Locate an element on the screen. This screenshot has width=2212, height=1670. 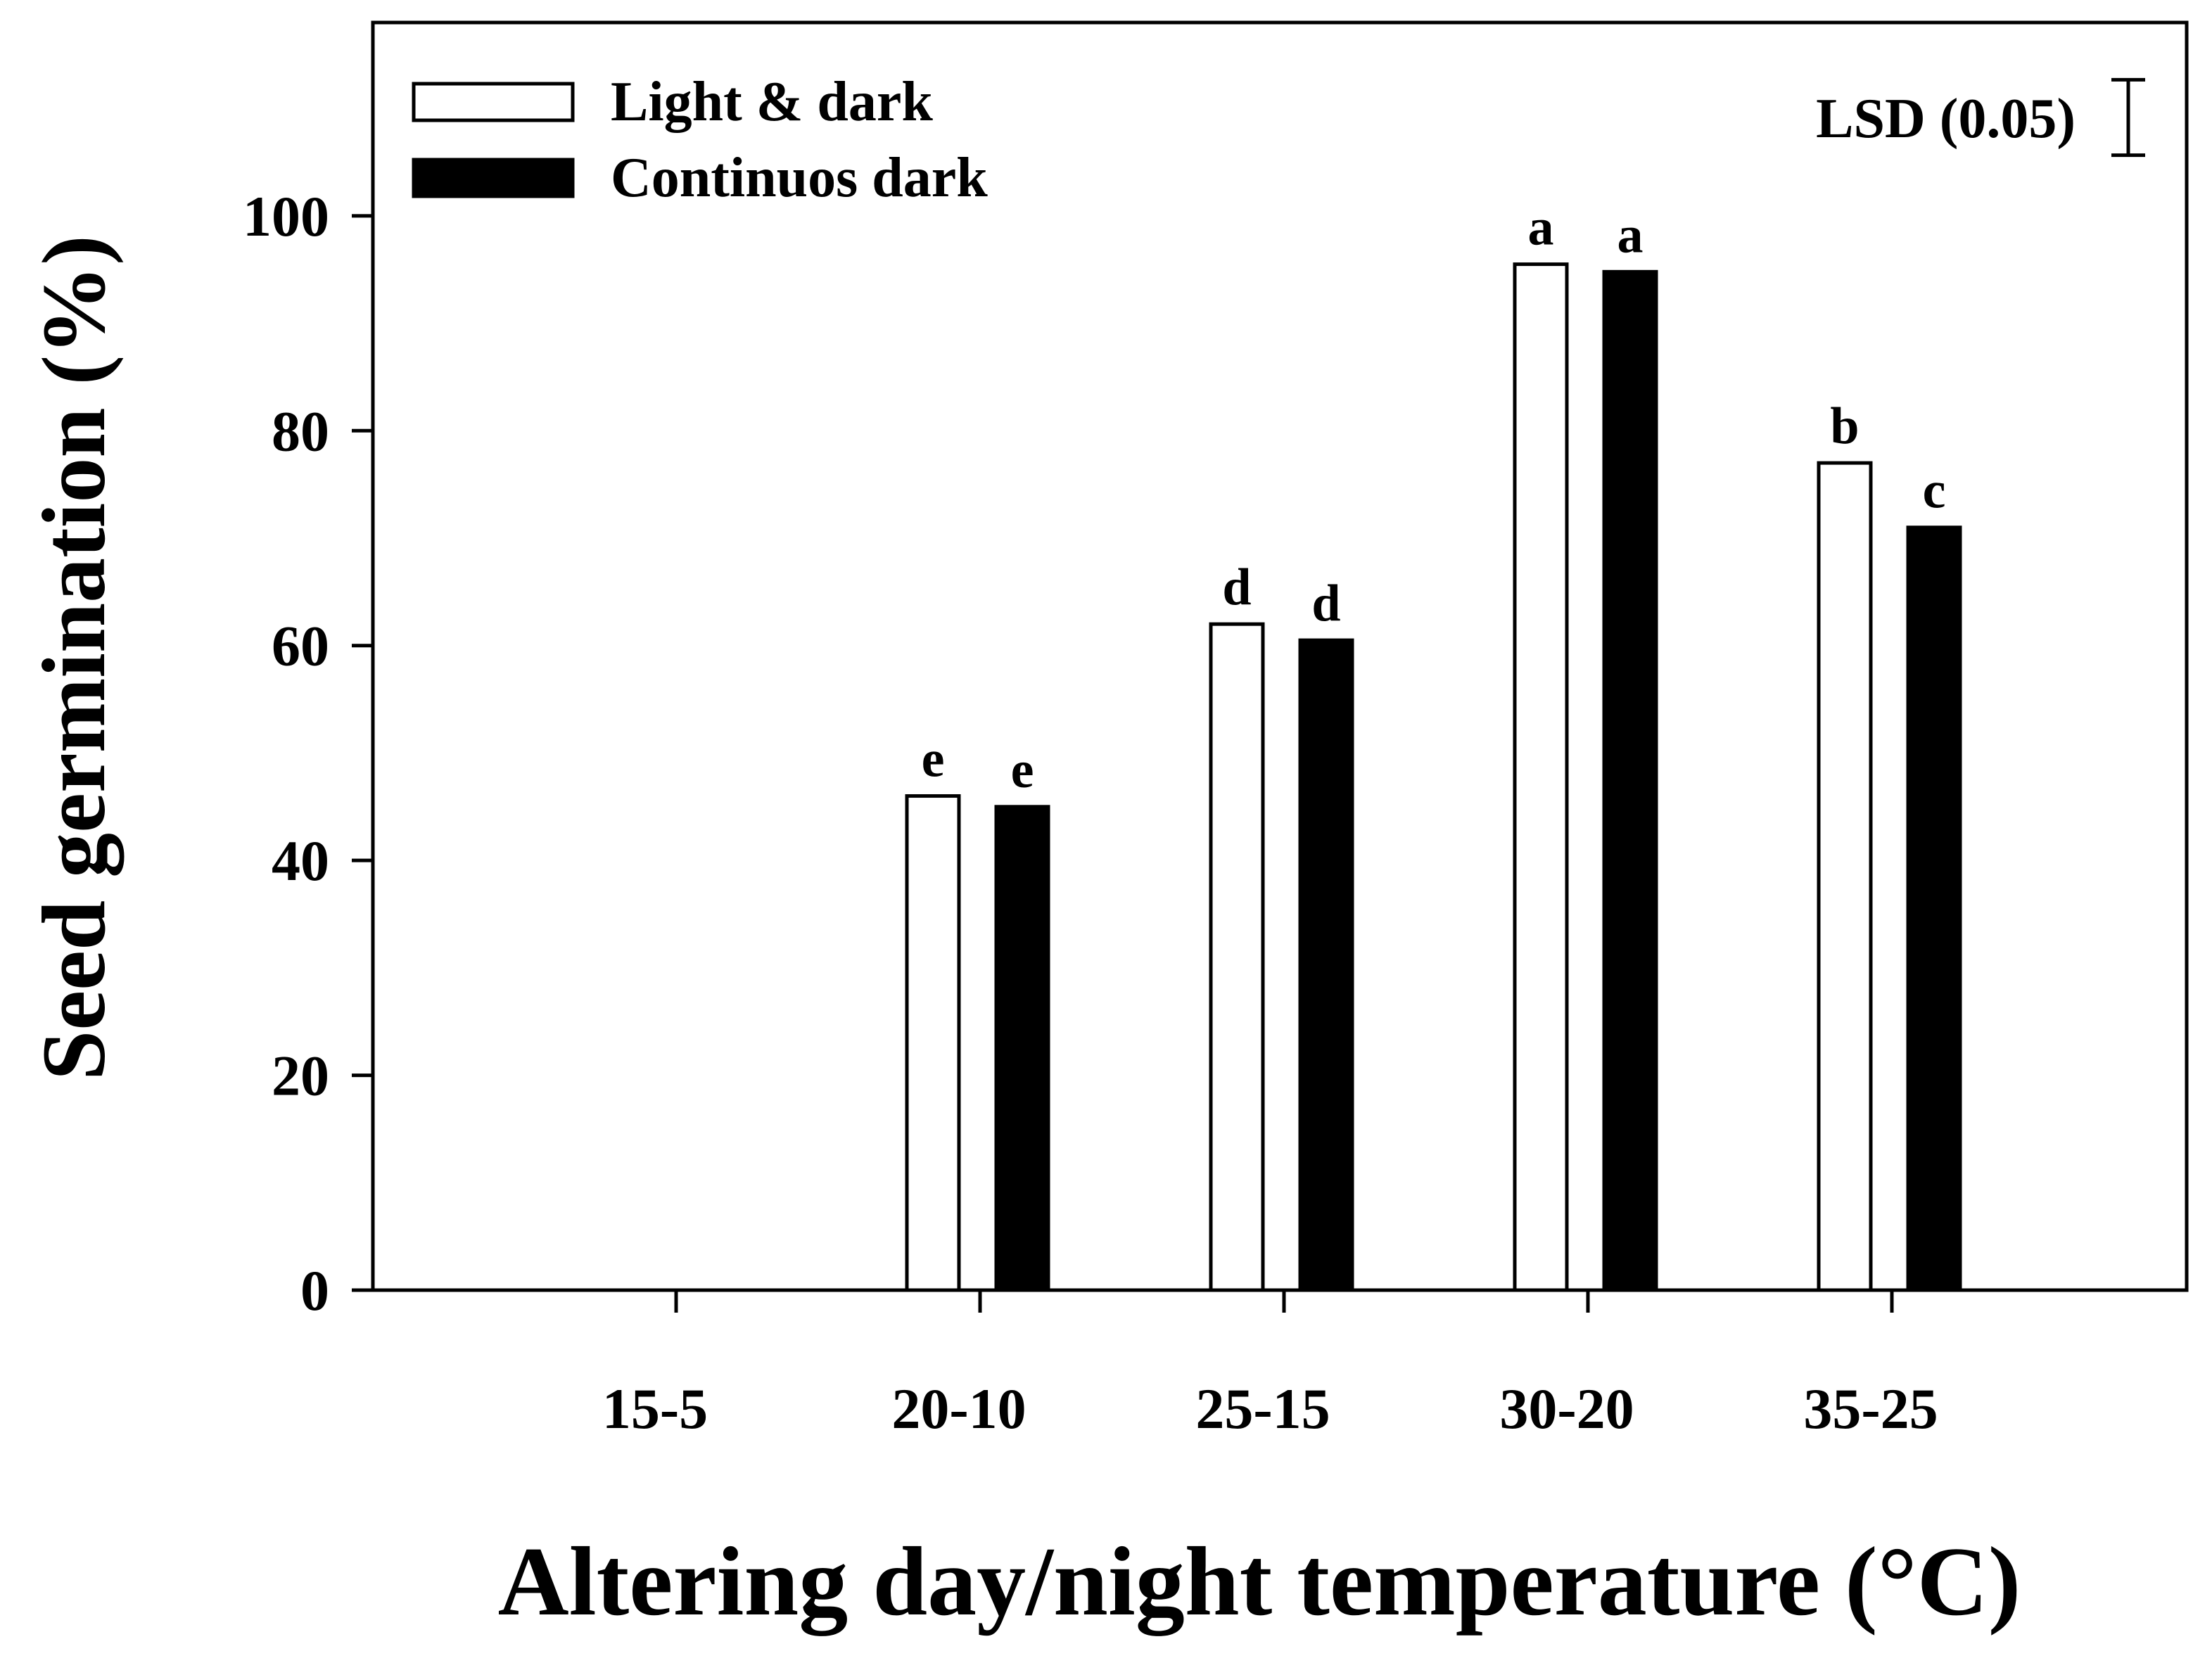
x-tick-label: 30-20 is located at coordinates (1566, 1409).